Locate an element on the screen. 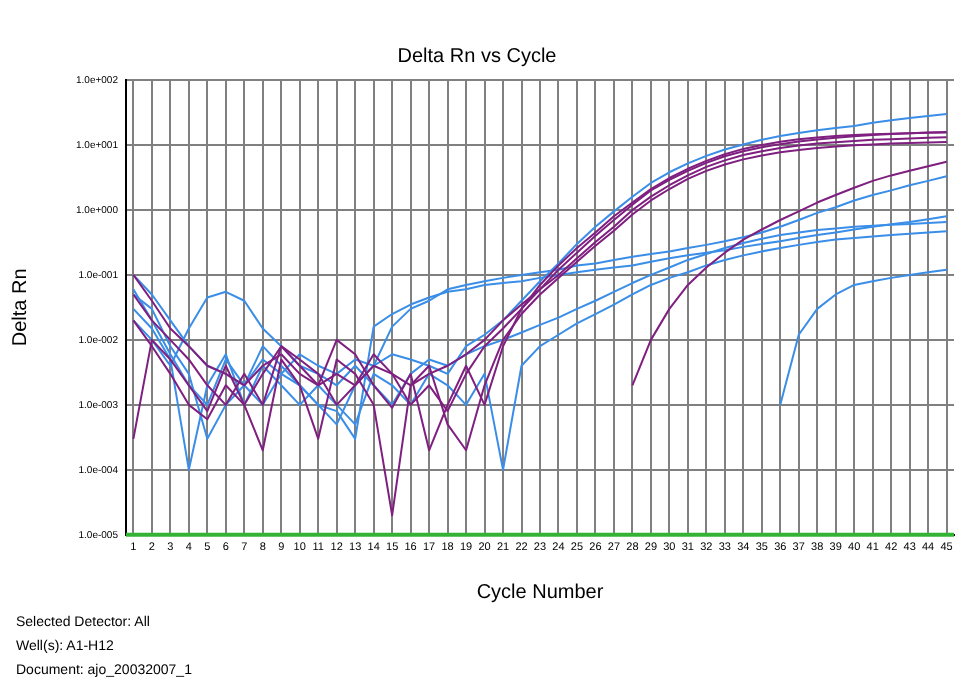  chart-title: Delta Rn vs Cycle is located at coordinates (477, 56).